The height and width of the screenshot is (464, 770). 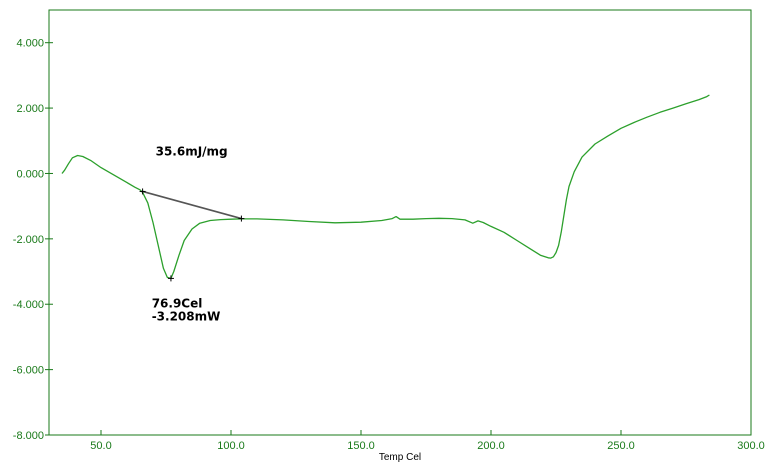 What do you see at coordinates (621, 446) in the screenshot?
I see `x-tick-label: 250.0` at bounding box center [621, 446].